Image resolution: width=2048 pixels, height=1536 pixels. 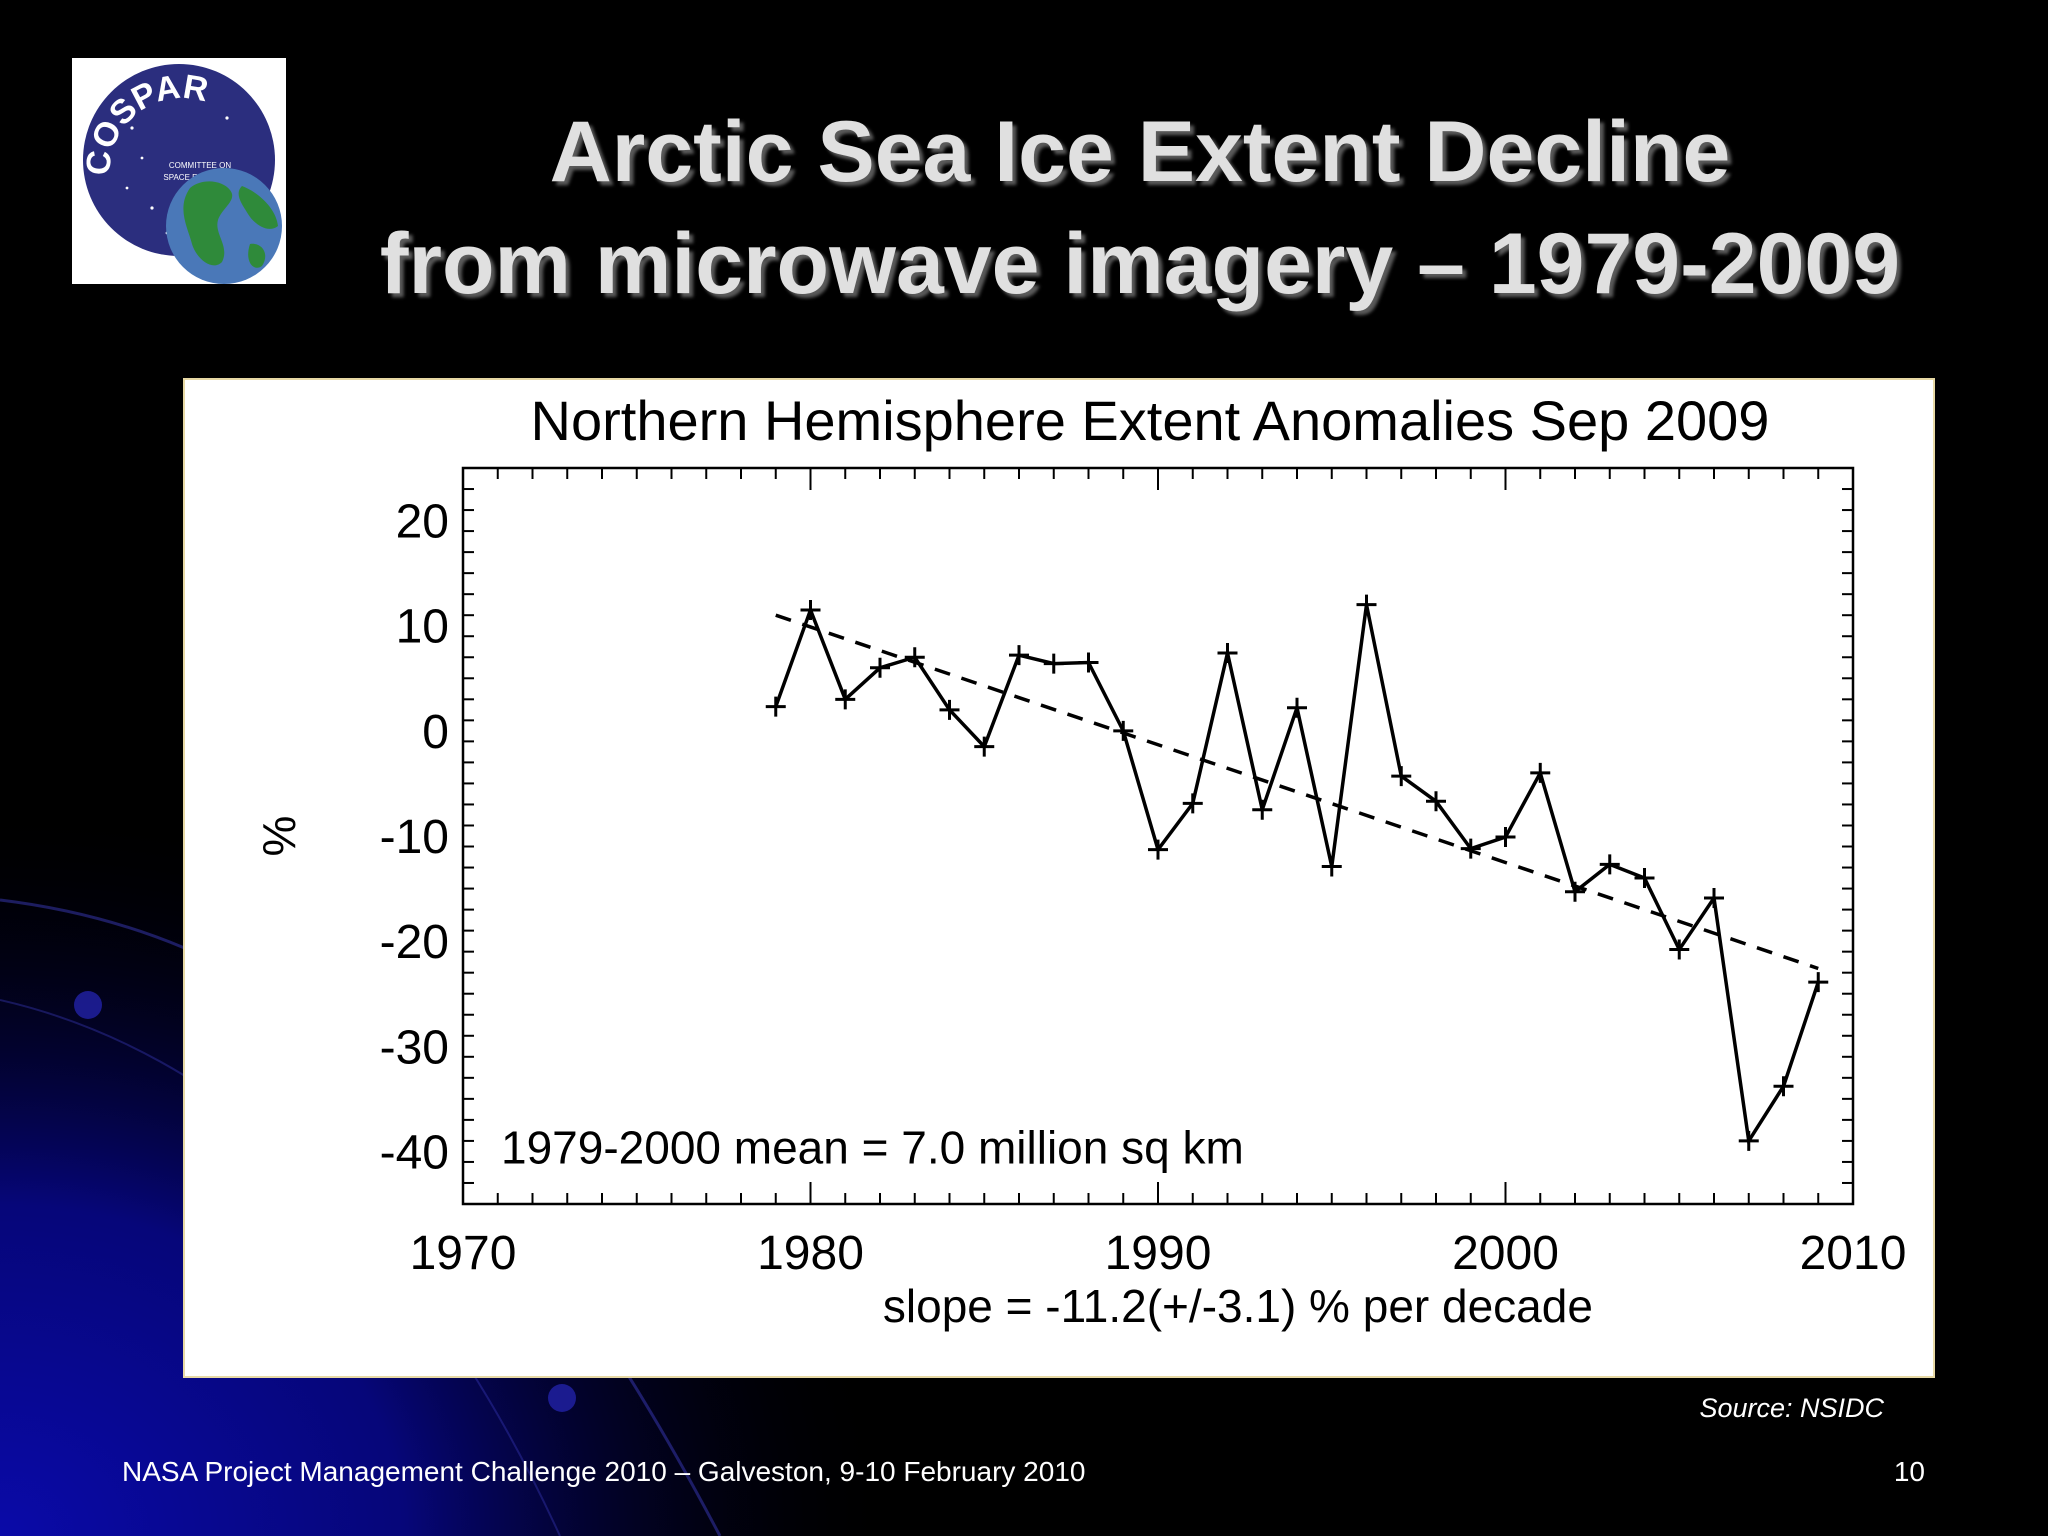 What do you see at coordinates (1505, 1253) in the screenshot?
I see `x-tick-label: 2000` at bounding box center [1505, 1253].